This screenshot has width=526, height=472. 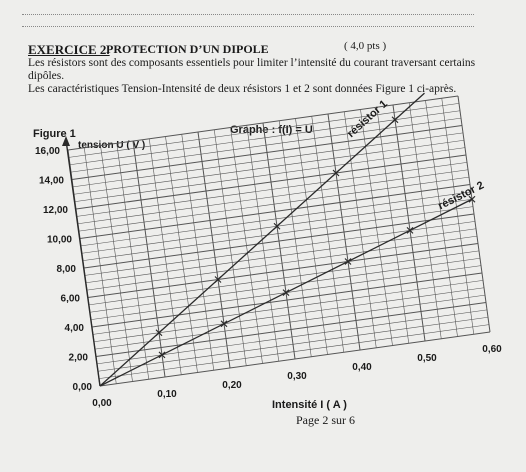 What do you see at coordinates (51, 181) in the screenshot?
I see `y-tick-label: 14,00` at bounding box center [51, 181].